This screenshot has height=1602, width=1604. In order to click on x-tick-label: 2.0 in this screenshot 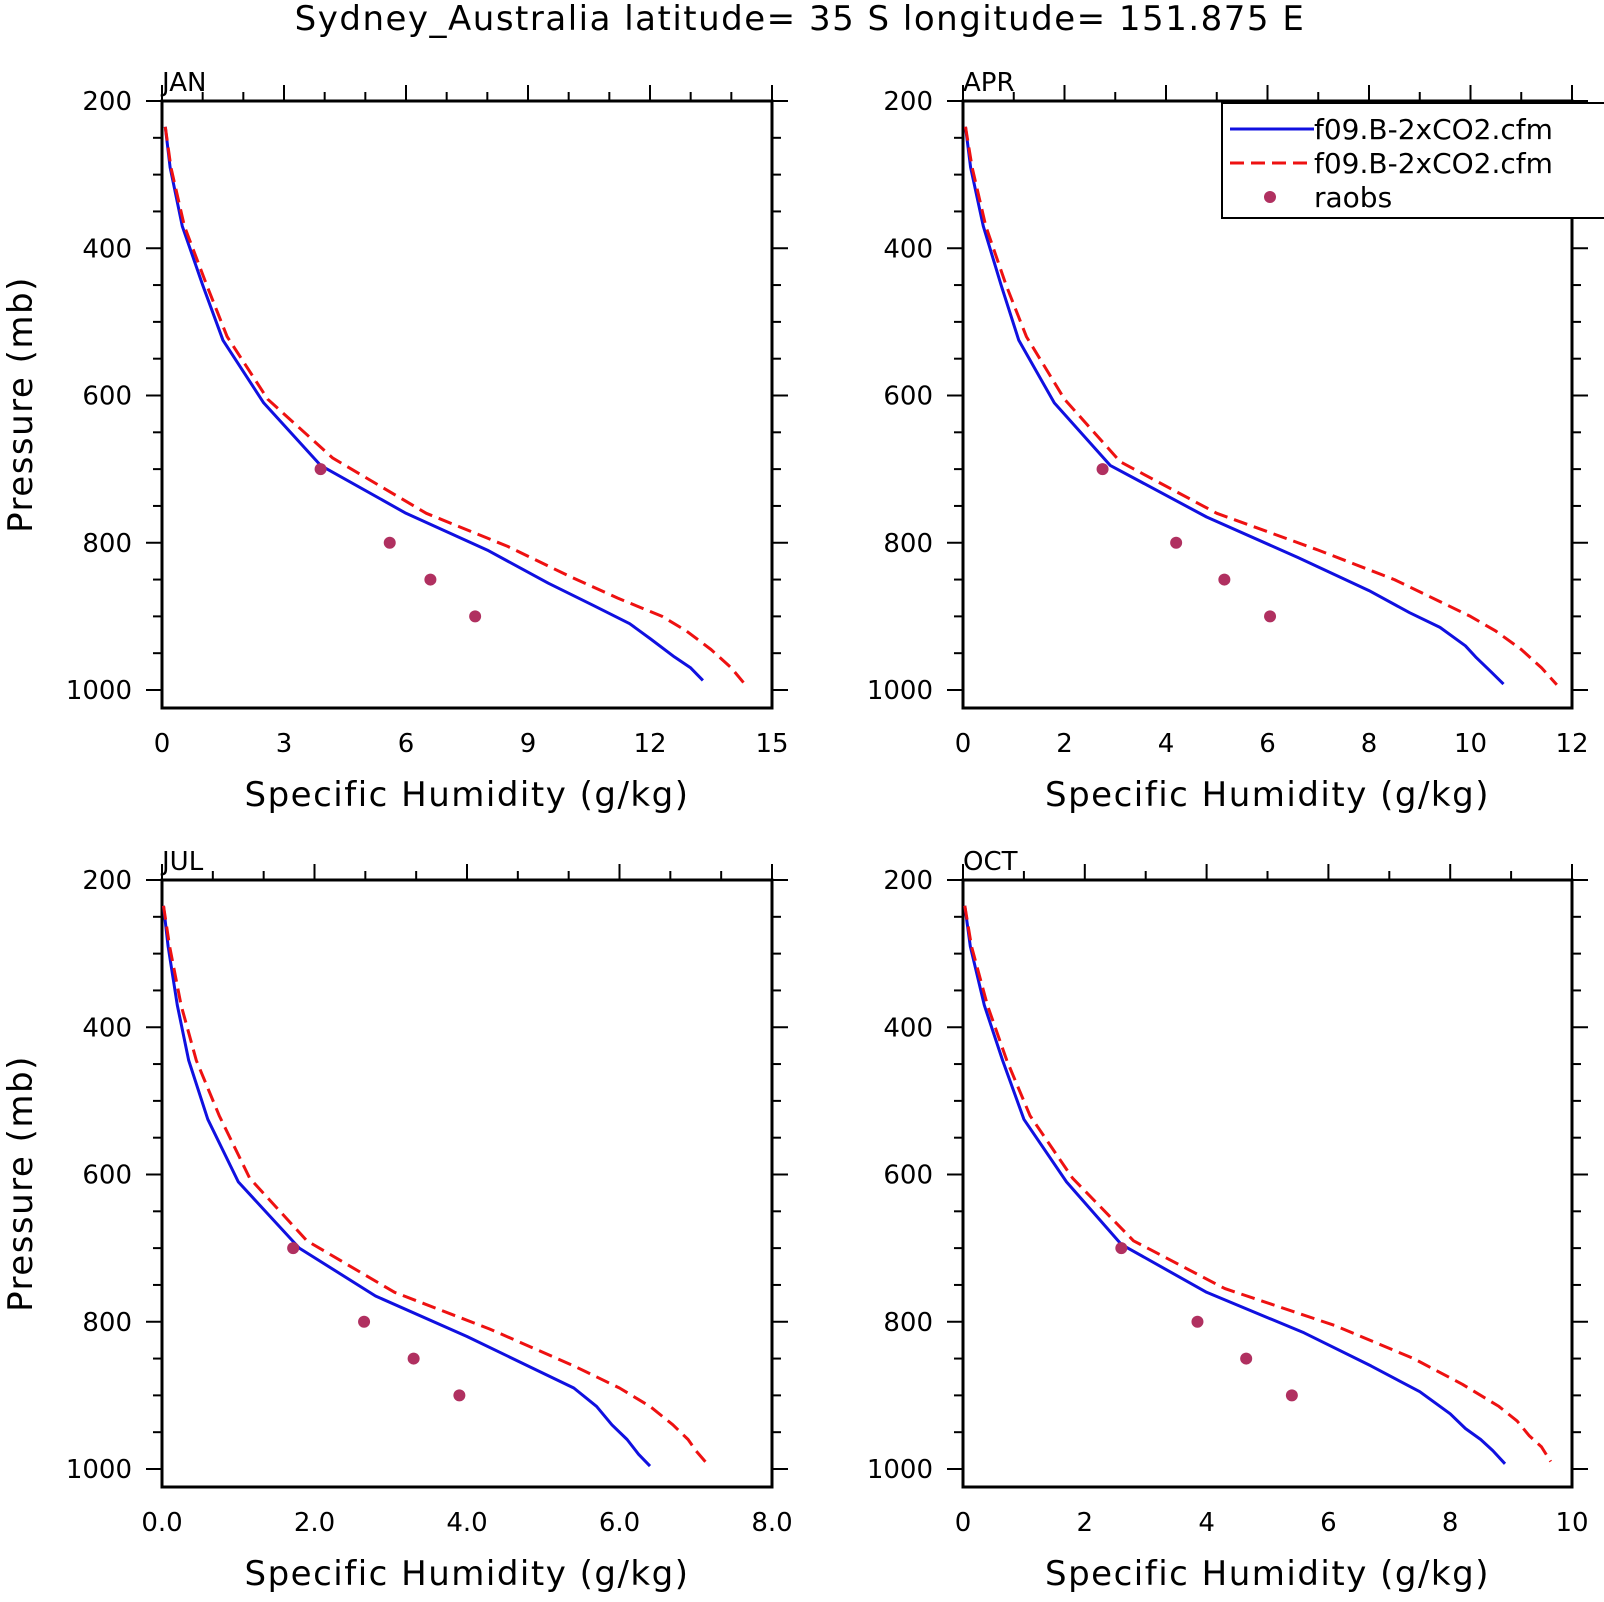, I will do `click(314, 1523)`.